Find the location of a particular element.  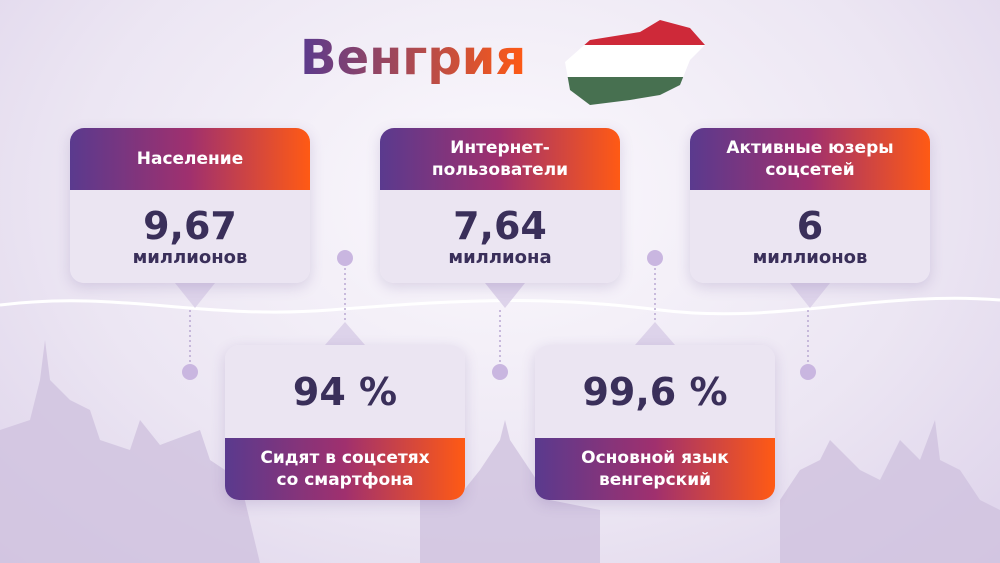

card-body: 99,6 % is located at coordinates (655, 391).